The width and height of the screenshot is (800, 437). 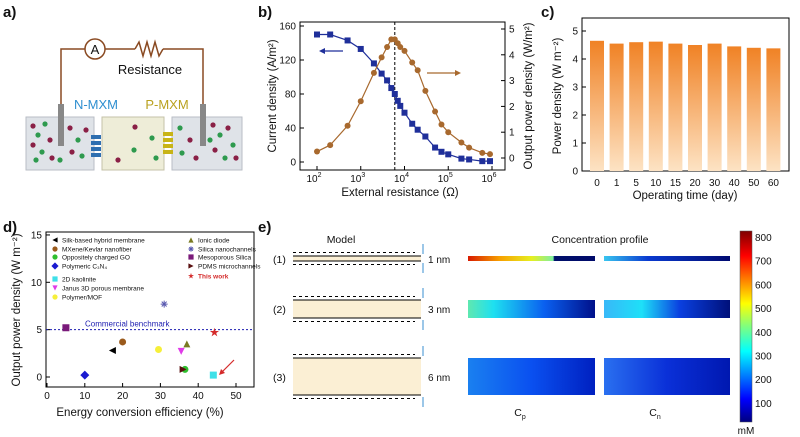 I want to click on legend-label: Polymeric C₃N₄, so click(x=84, y=267).